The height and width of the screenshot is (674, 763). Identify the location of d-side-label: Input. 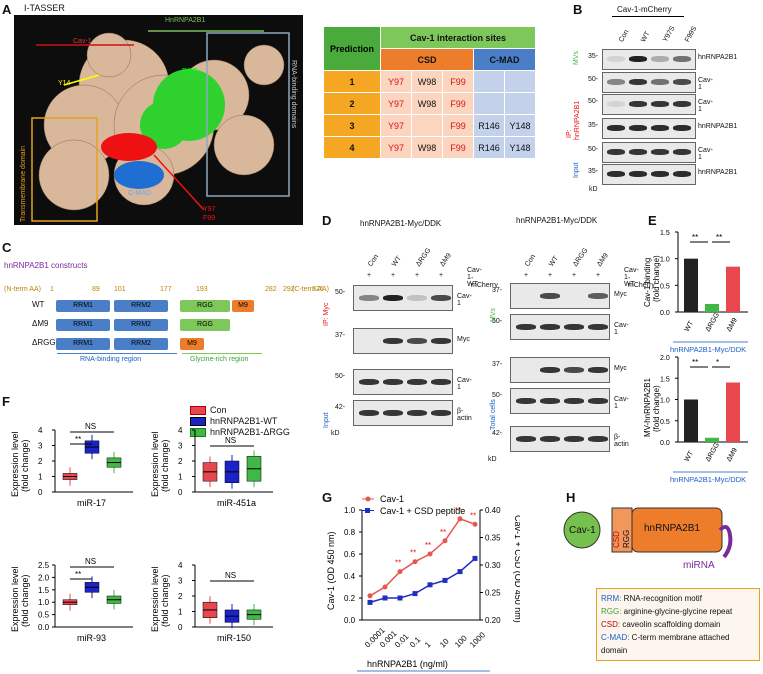
(326, 420).